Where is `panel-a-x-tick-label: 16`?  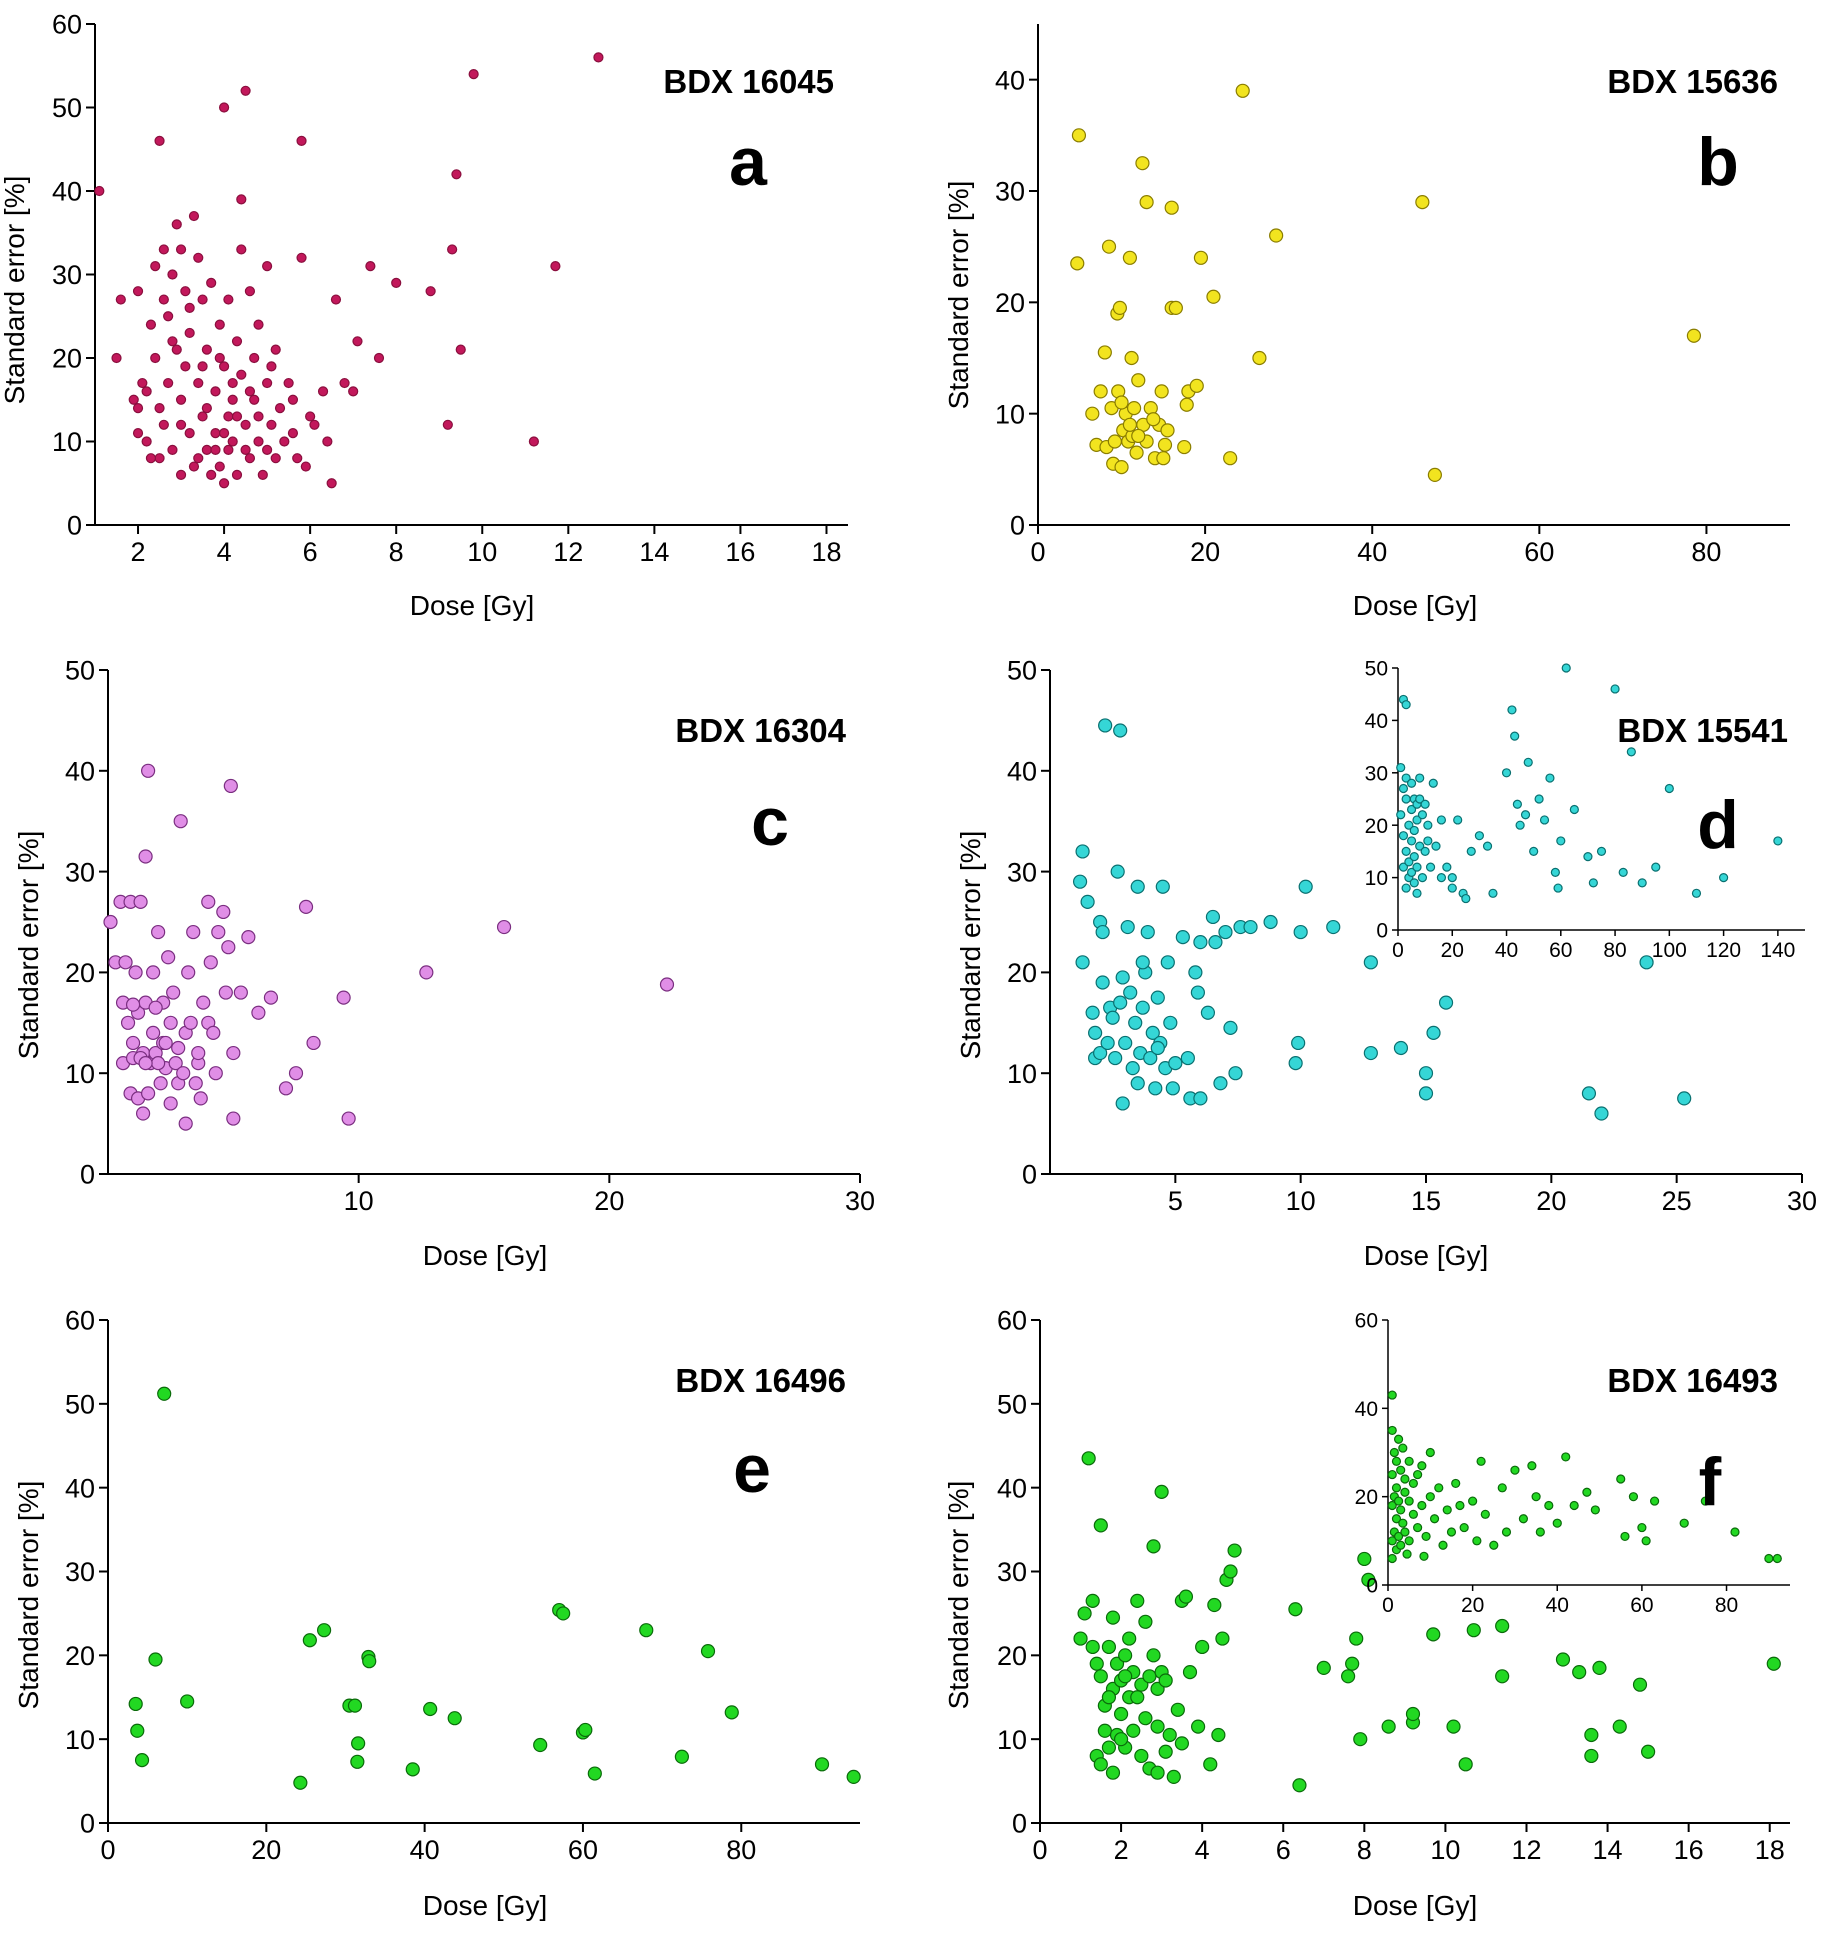
panel-a-x-tick-label: 16 is located at coordinates (740, 552).